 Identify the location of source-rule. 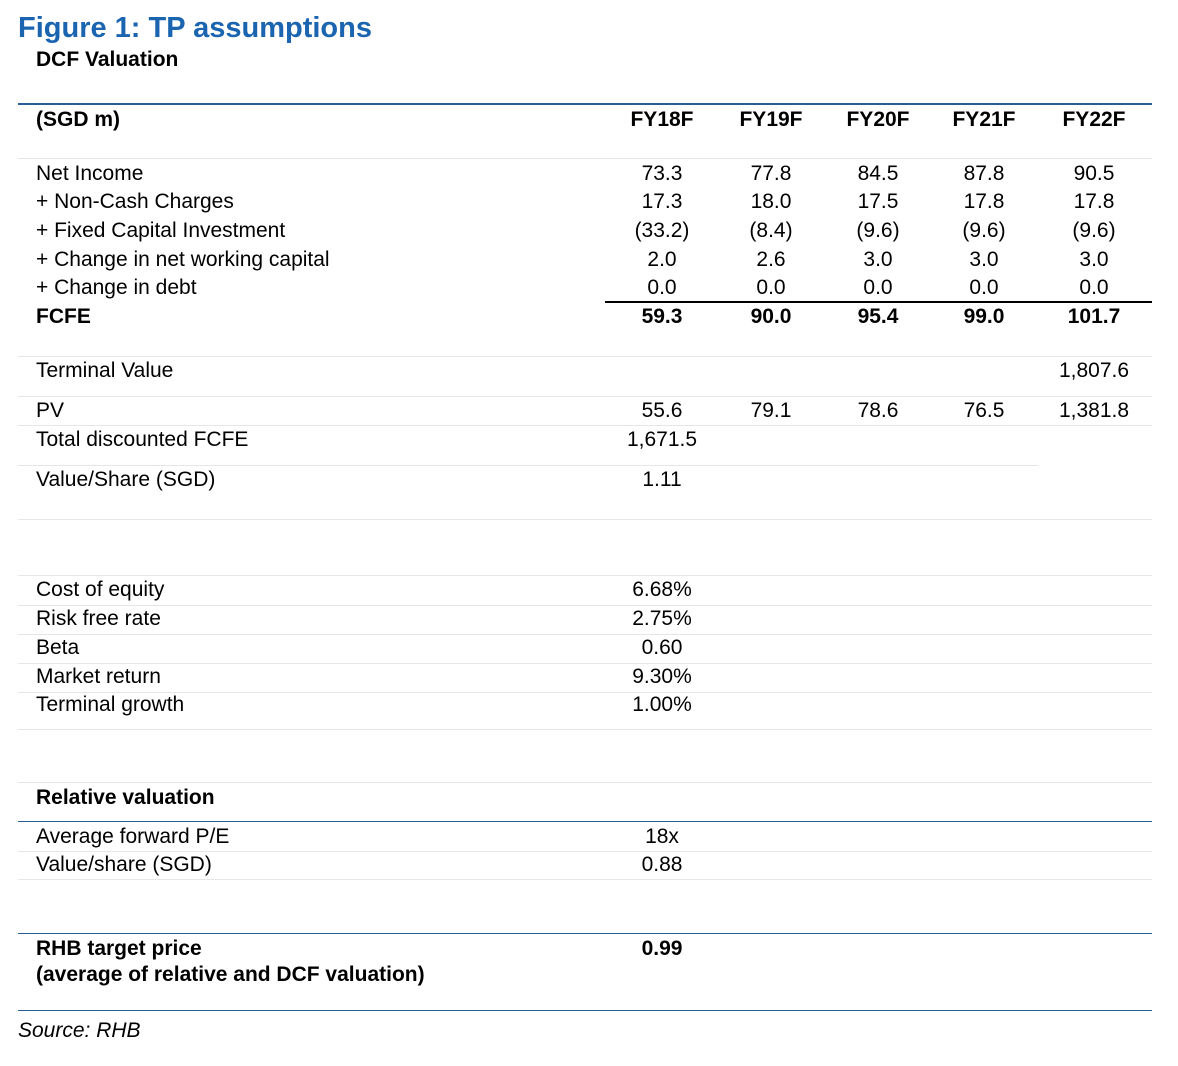
(585, 1010).